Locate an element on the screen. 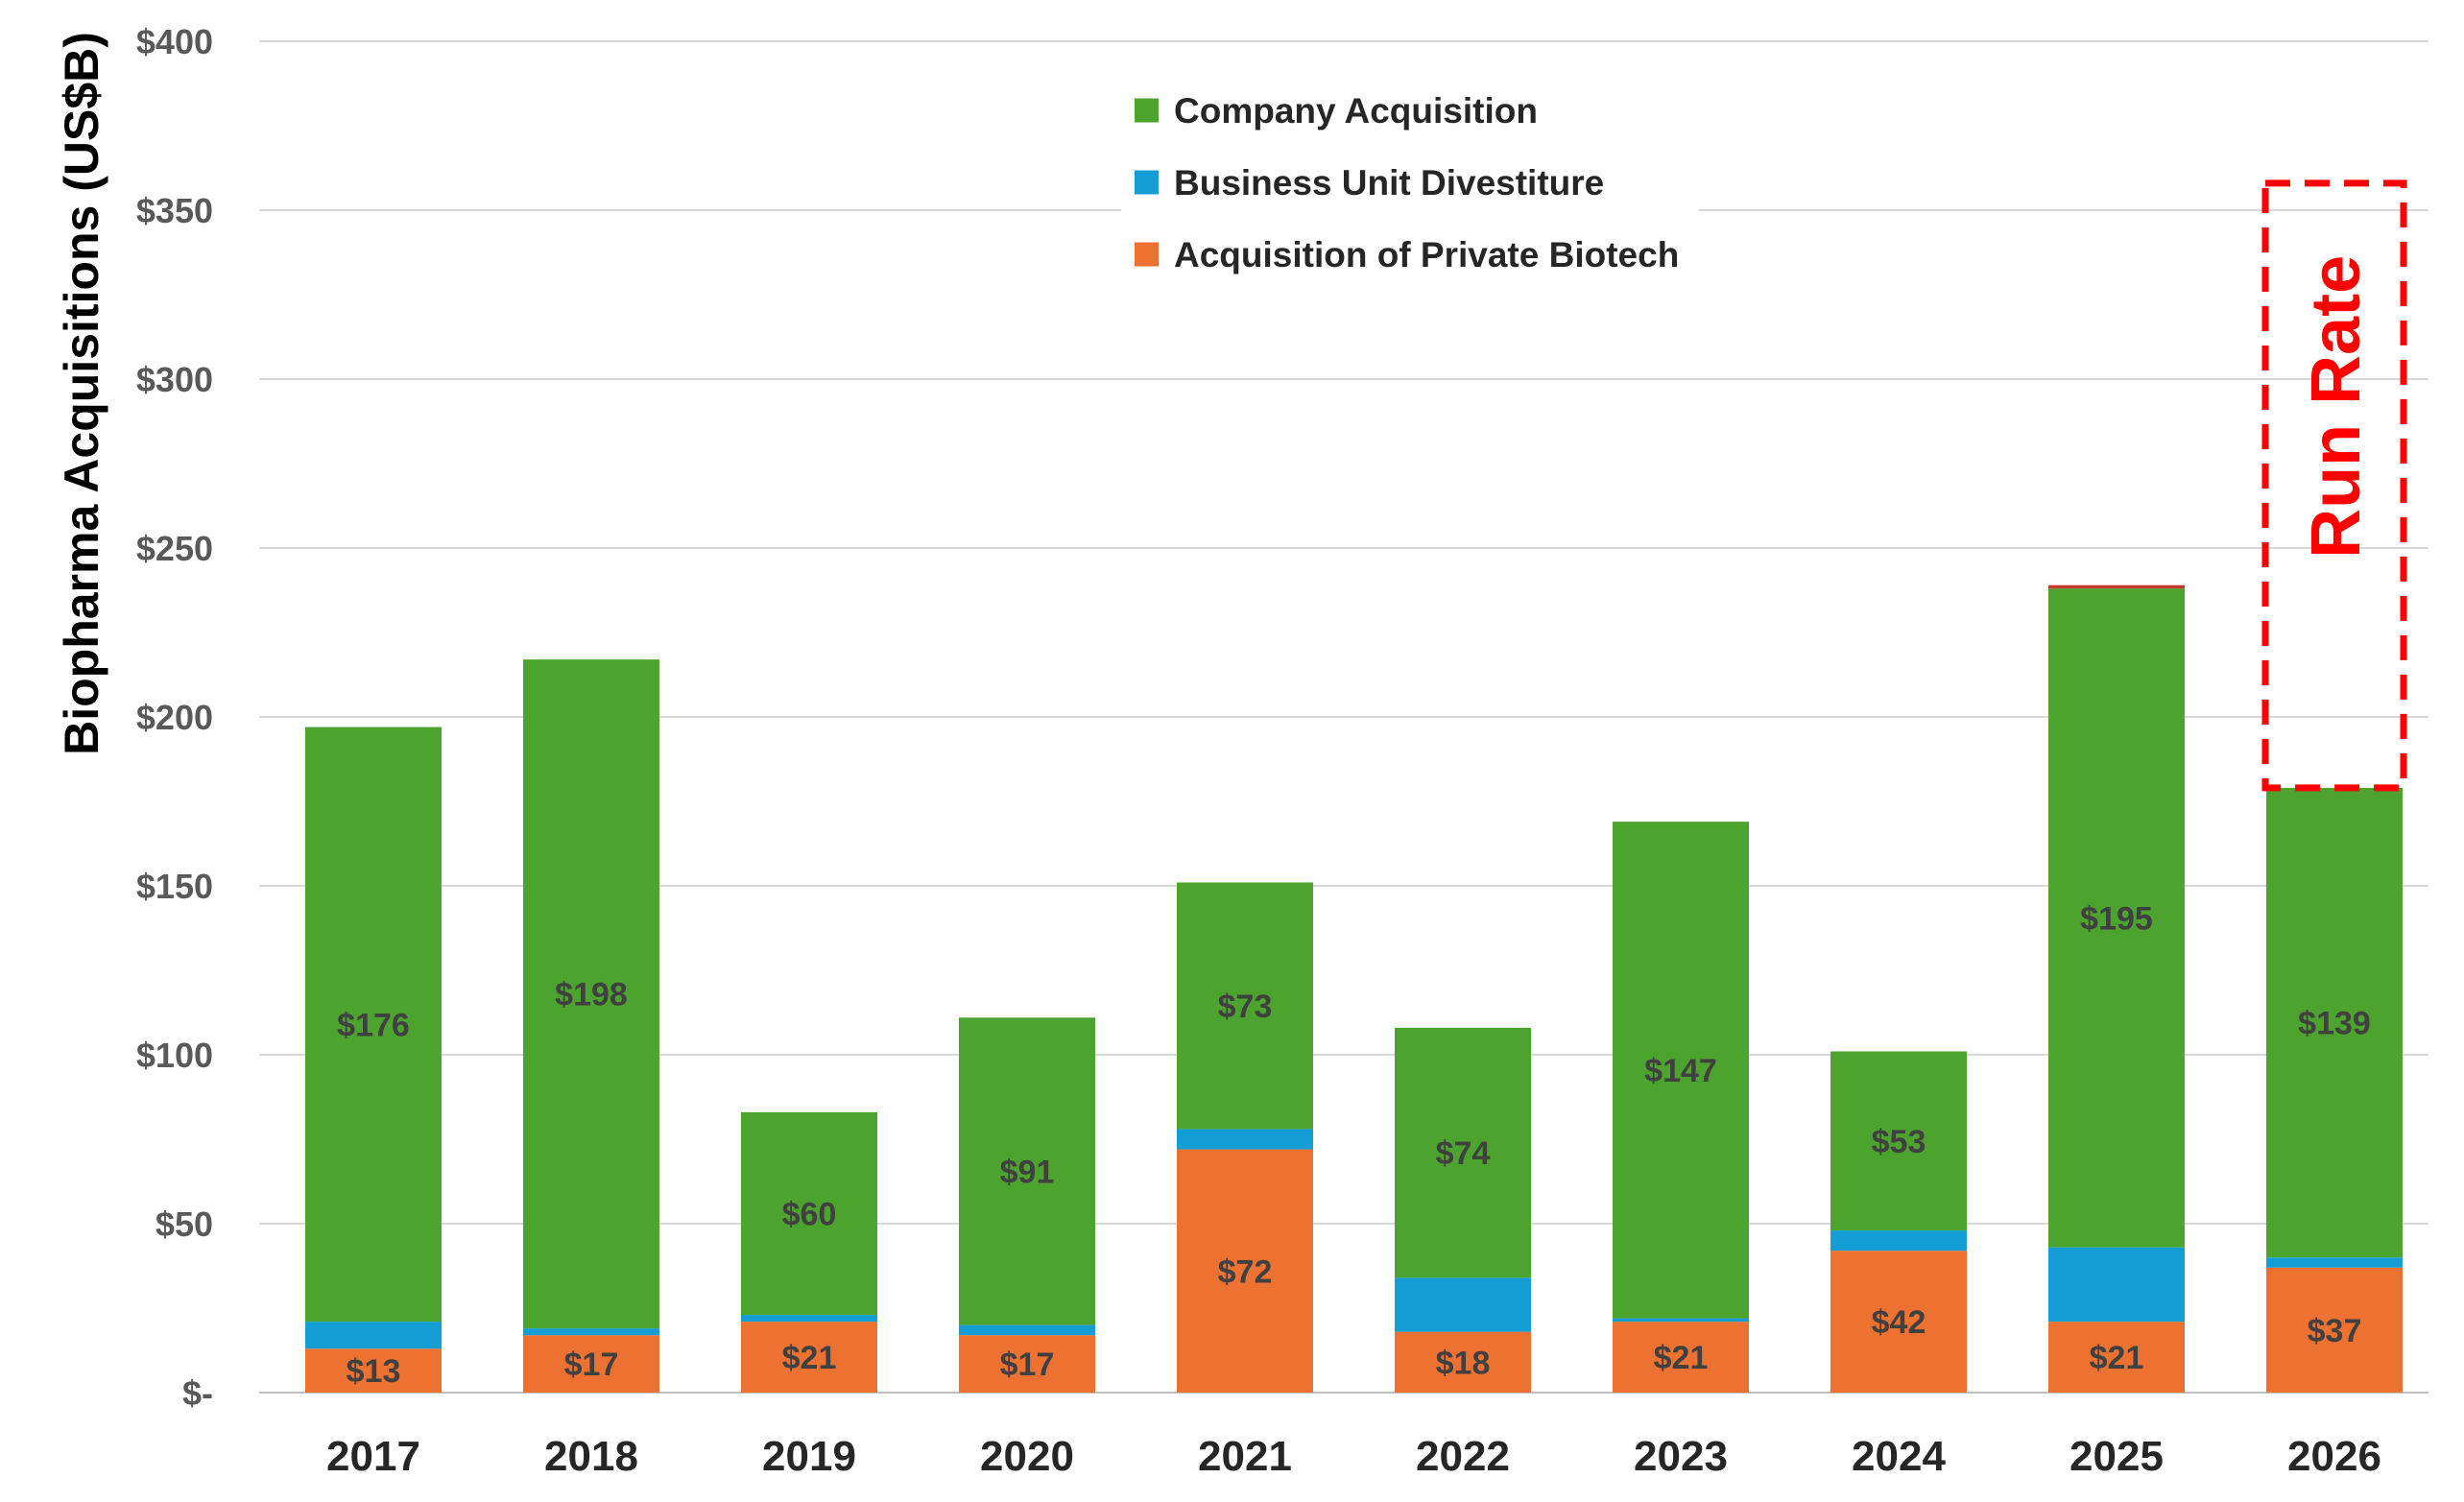  y-tick-label: $400 is located at coordinates (174, 41).